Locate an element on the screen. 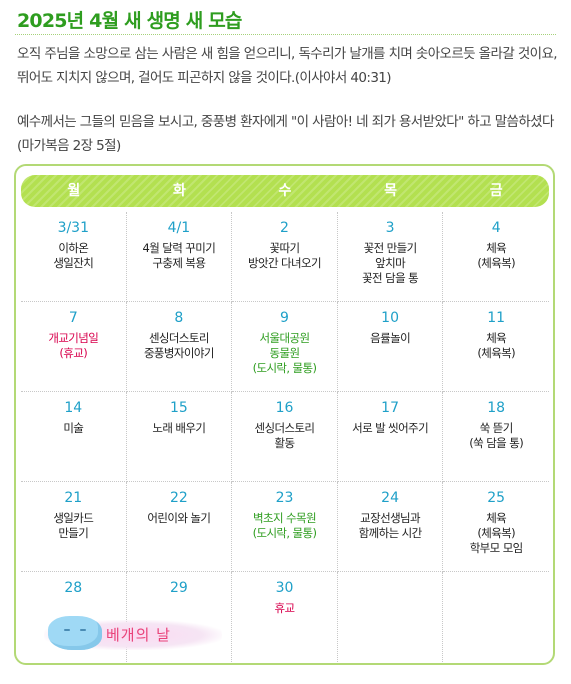  day-number: 17 is located at coordinates (390, 408).